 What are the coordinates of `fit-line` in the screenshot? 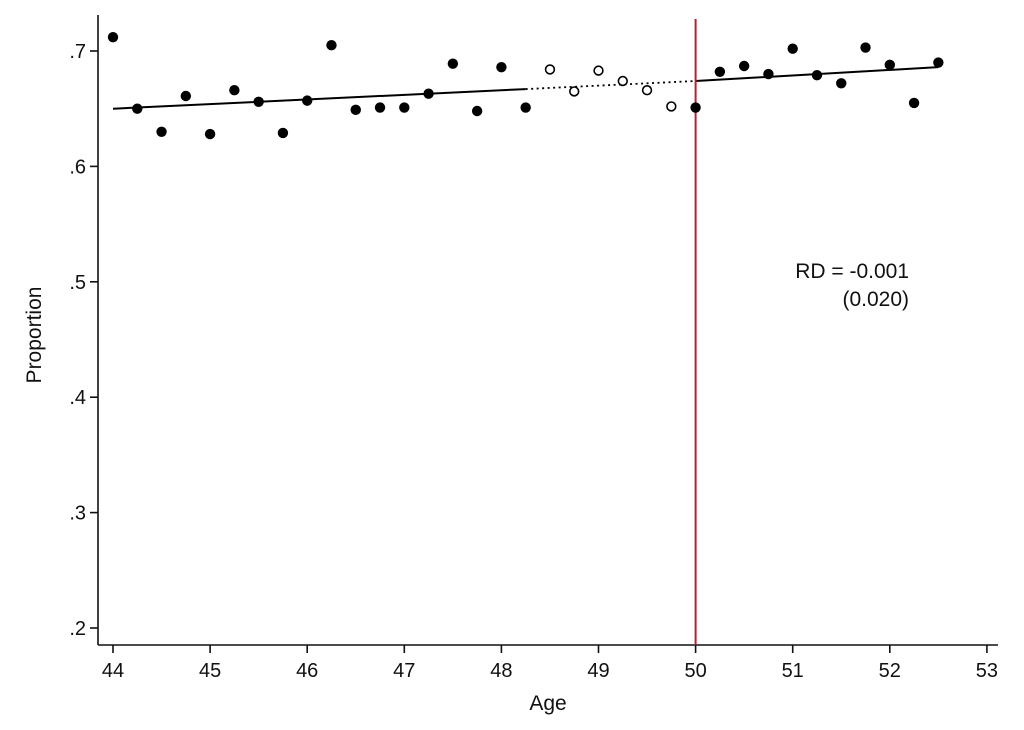 It's located at (319, 99).